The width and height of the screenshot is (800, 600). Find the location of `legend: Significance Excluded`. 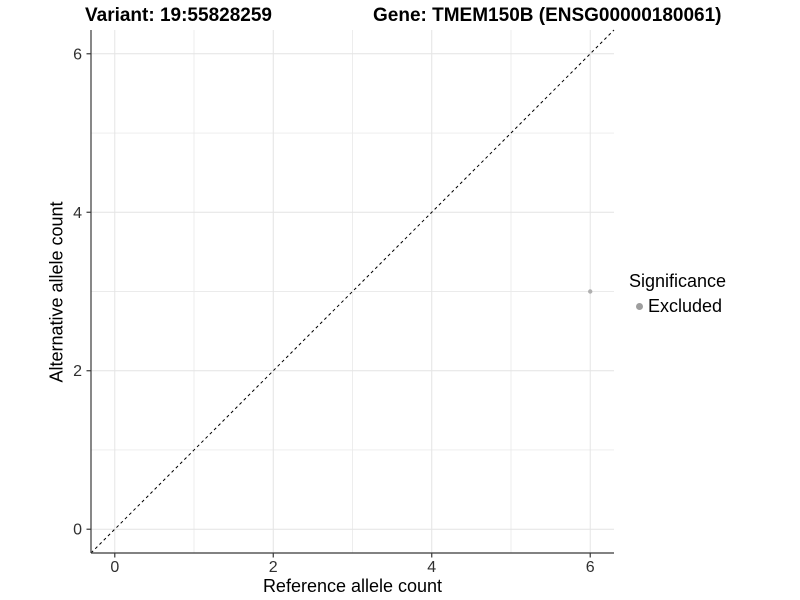

legend: Significance Excluded is located at coordinates (677, 294).